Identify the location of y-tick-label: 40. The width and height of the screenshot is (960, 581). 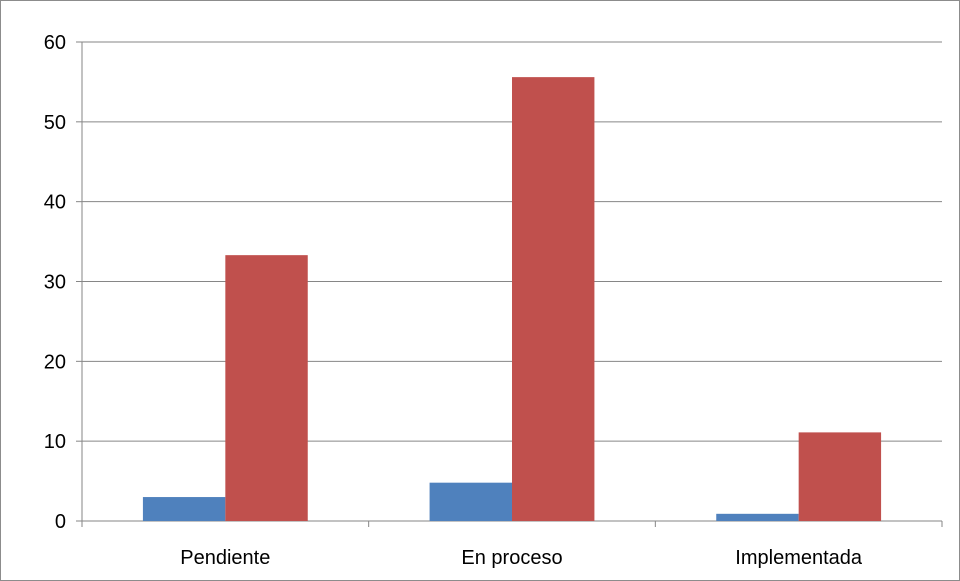
(55, 203).